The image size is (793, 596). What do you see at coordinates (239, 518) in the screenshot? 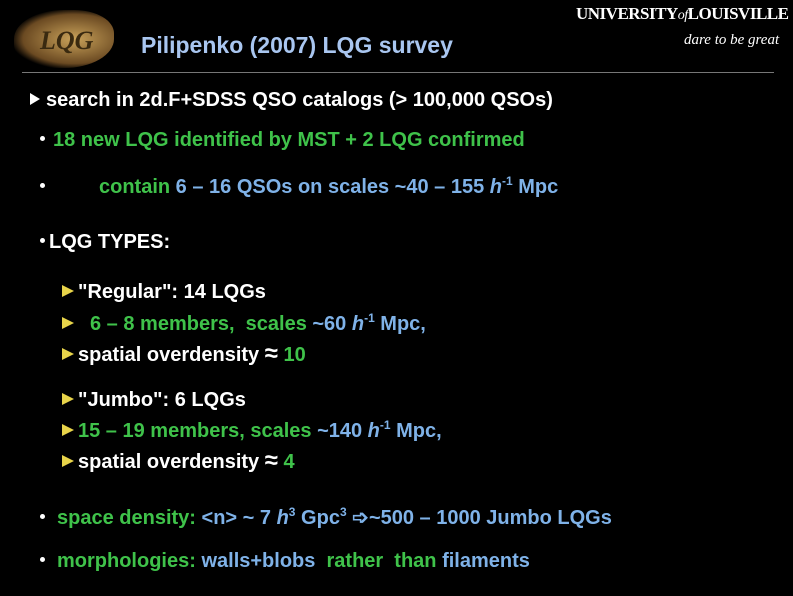
I see `text: <n> ~ 7` at bounding box center [239, 518].